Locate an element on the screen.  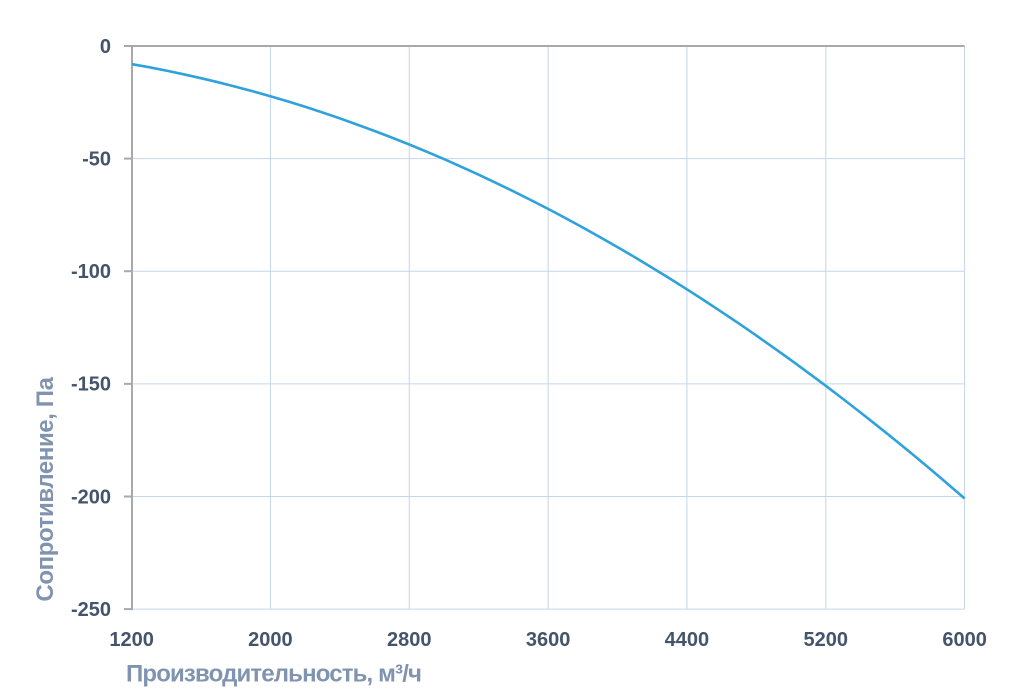
svg-text: 6000 is located at coordinates (964, 640).